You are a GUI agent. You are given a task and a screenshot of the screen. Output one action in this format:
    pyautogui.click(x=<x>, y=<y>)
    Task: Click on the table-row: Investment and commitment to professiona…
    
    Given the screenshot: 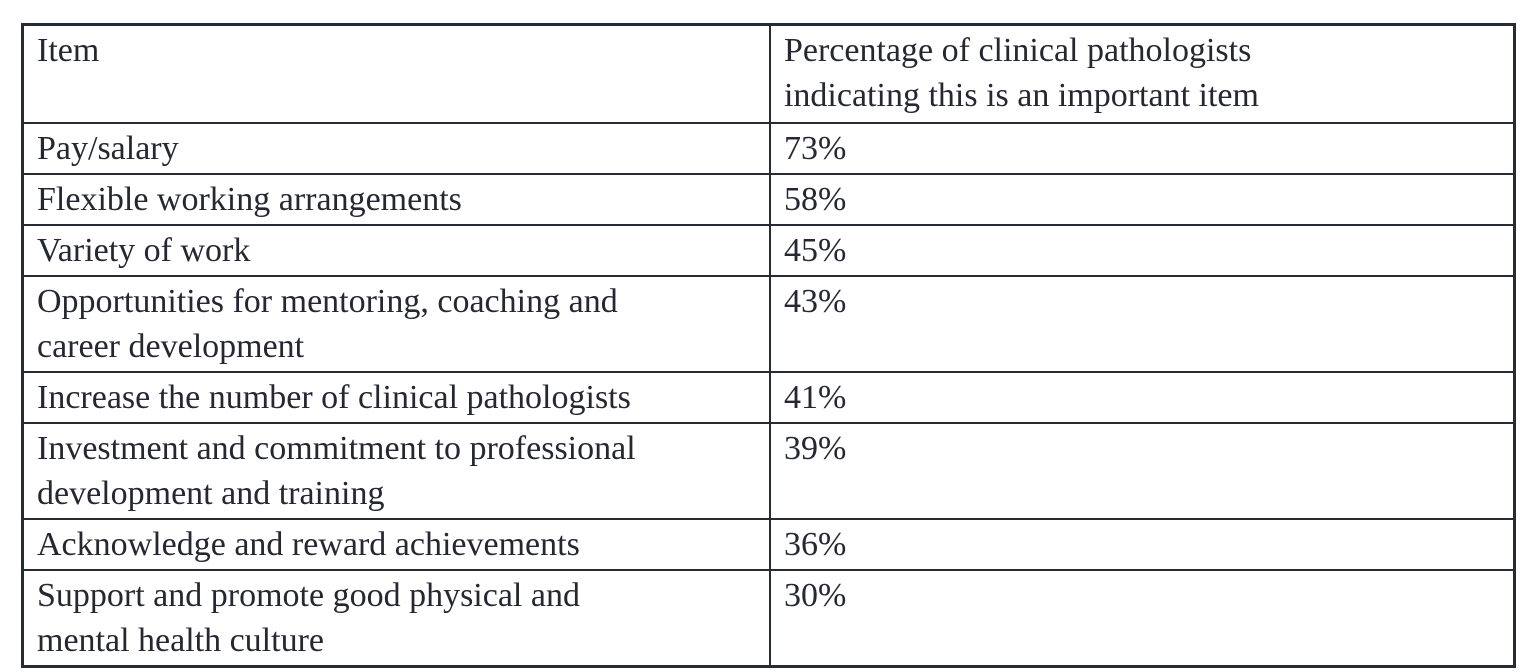 What is the action you would take?
    pyautogui.click(x=768, y=471)
    